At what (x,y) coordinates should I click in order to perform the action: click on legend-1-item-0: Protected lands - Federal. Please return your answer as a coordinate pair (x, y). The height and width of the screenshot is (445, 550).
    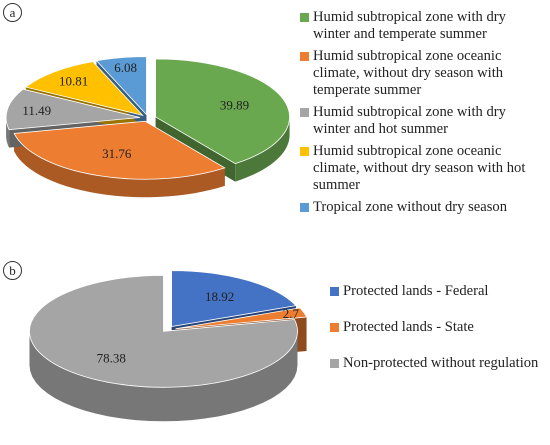
    Looking at the image, I should click on (437, 291).